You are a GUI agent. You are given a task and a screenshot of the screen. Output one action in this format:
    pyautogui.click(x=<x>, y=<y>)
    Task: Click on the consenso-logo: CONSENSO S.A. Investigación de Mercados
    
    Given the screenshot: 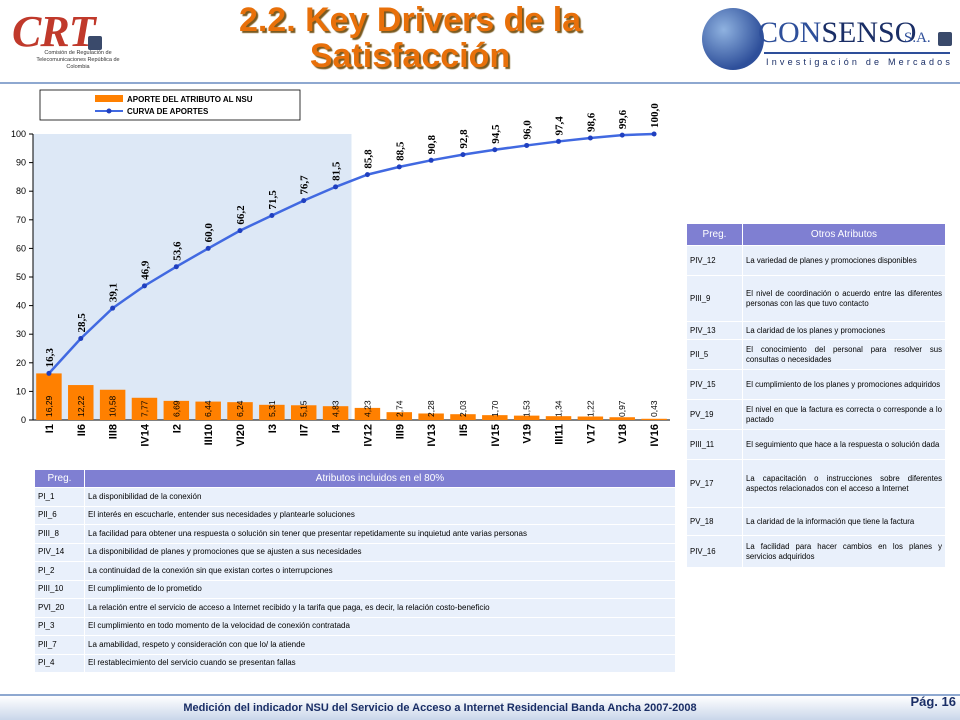 What is the action you would take?
    pyautogui.click(x=826, y=42)
    